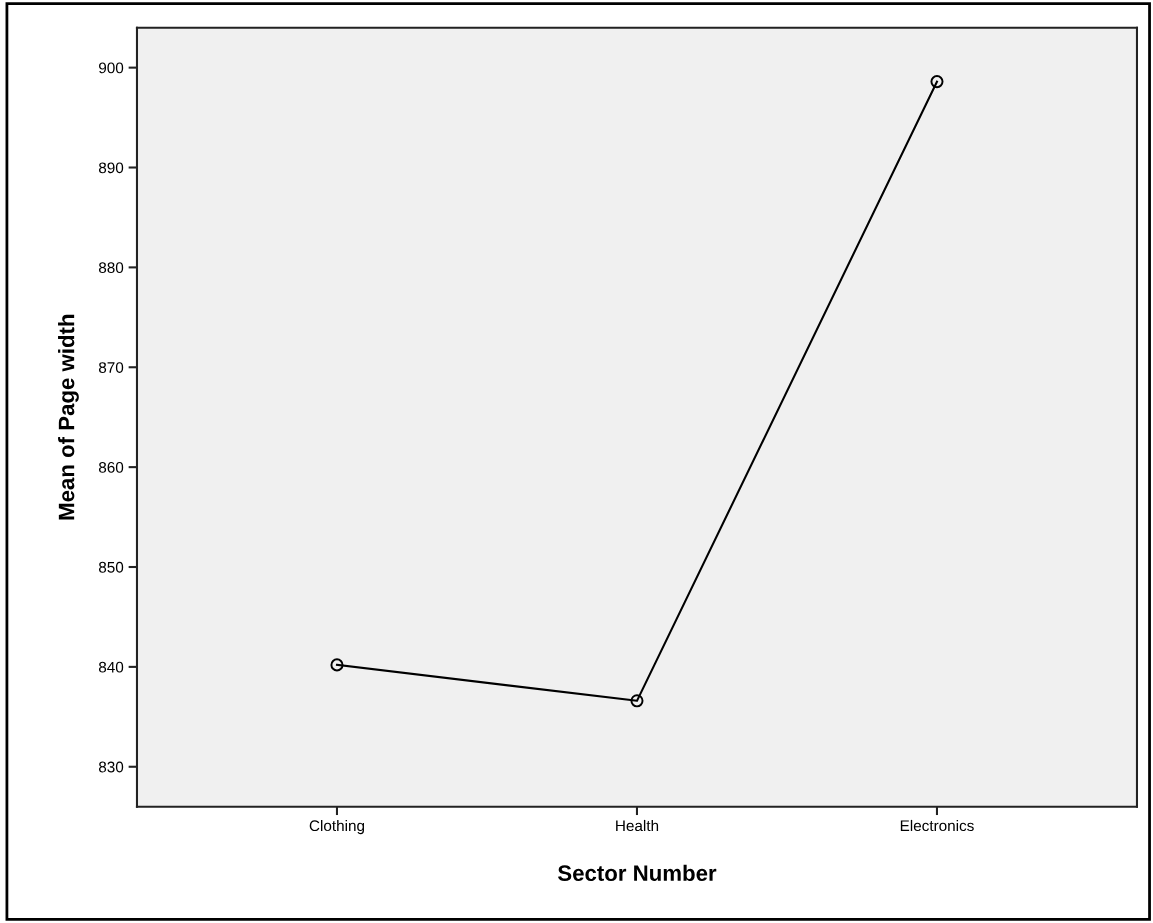 The height and width of the screenshot is (923, 1153). I want to click on y-tick-label: 870, so click(111, 367).